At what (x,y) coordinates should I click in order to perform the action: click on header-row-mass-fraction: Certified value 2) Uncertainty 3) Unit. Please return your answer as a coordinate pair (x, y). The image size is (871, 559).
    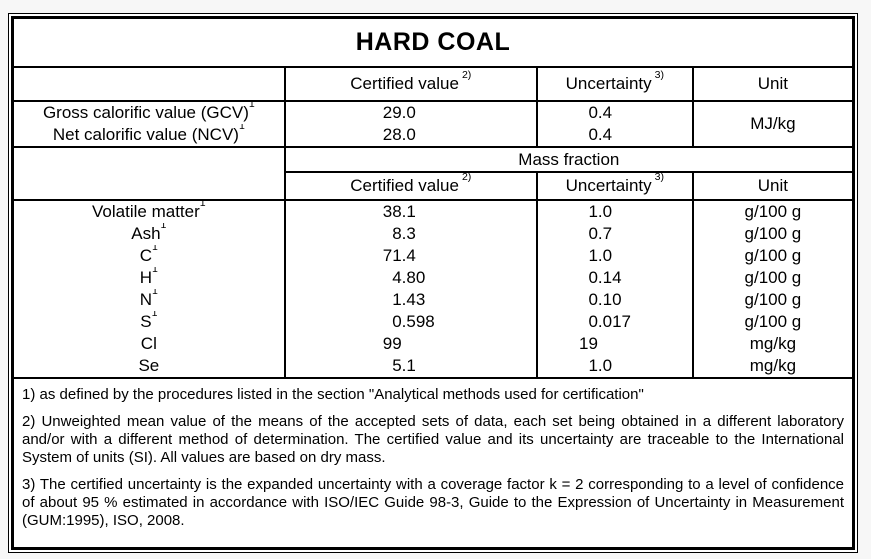
    Looking at the image, I should click on (433, 186).